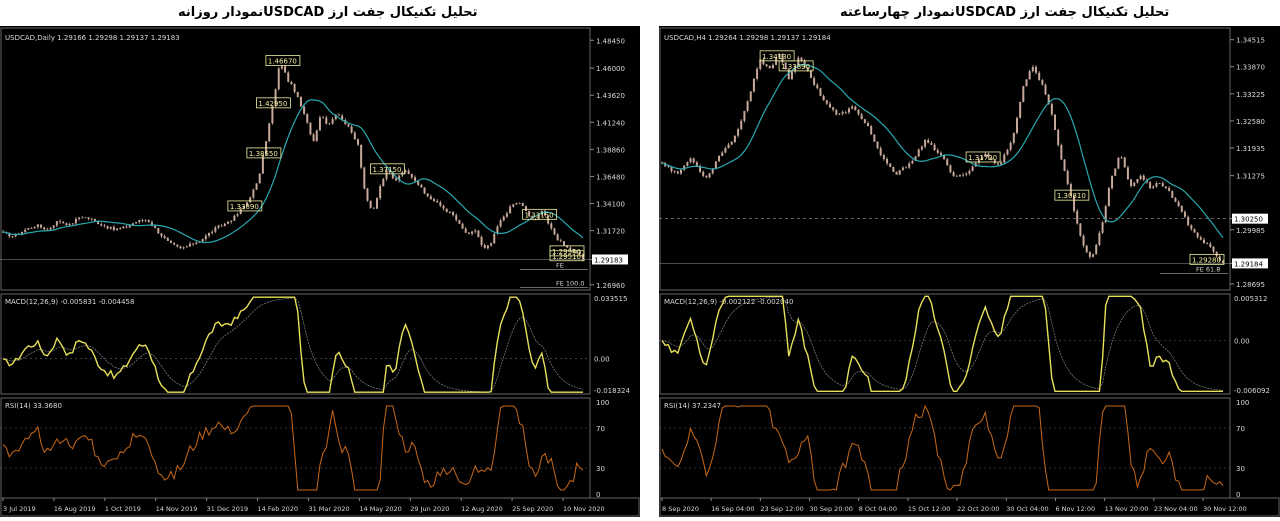 The image size is (1280, 521). What do you see at coordinates (610, 299) in the screenshot?
I see `macd-tick-label: 0.033515` at bounding box center [610, 299].